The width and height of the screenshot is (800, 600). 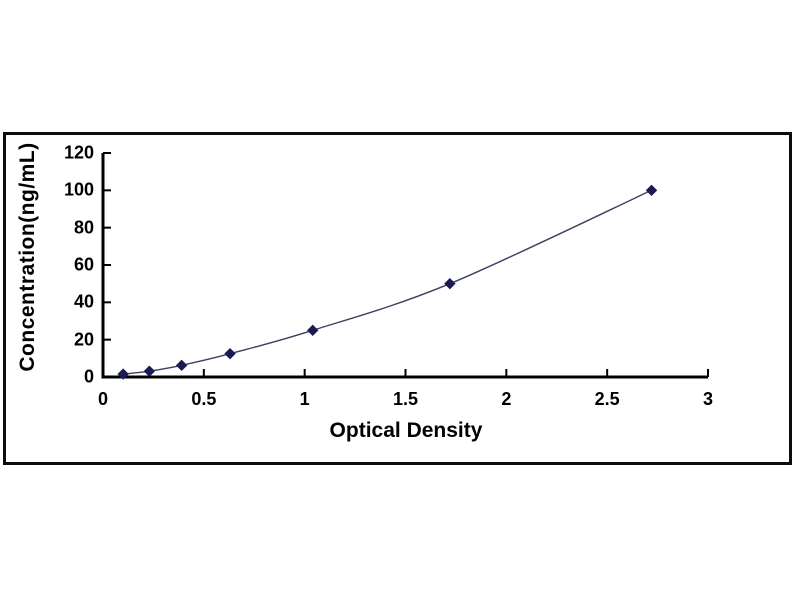 What do you see at coordinates (406, 430) in the screenshot?
I see `x-axis-title: Optical Density` at bounding box center [406, 430].